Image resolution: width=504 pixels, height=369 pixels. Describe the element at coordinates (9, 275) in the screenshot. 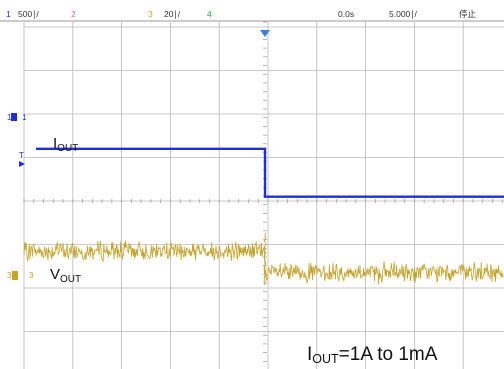

I see `svg-text: 3` at that location.